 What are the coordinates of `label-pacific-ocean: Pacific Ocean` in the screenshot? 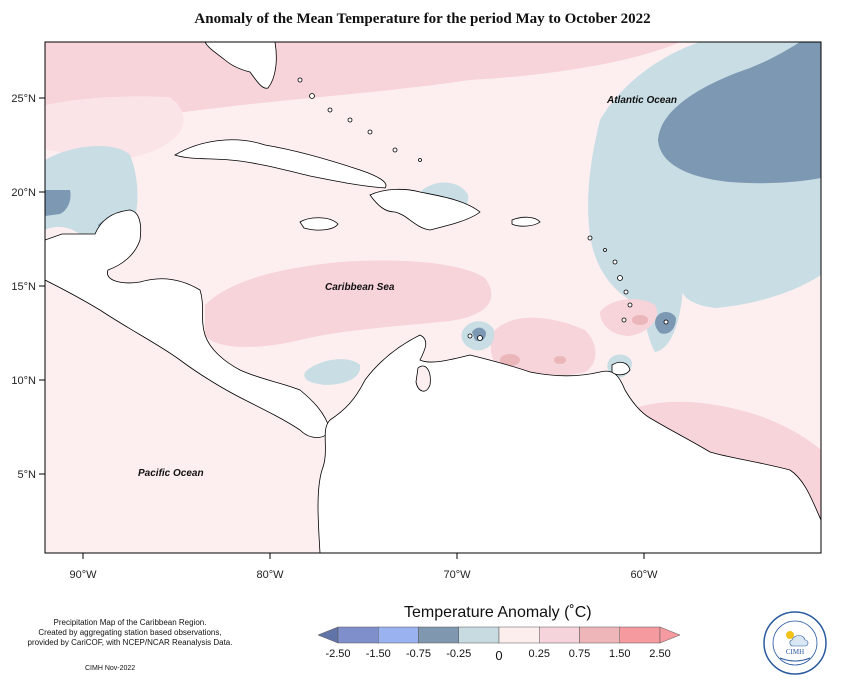 It's located at (171, 473).